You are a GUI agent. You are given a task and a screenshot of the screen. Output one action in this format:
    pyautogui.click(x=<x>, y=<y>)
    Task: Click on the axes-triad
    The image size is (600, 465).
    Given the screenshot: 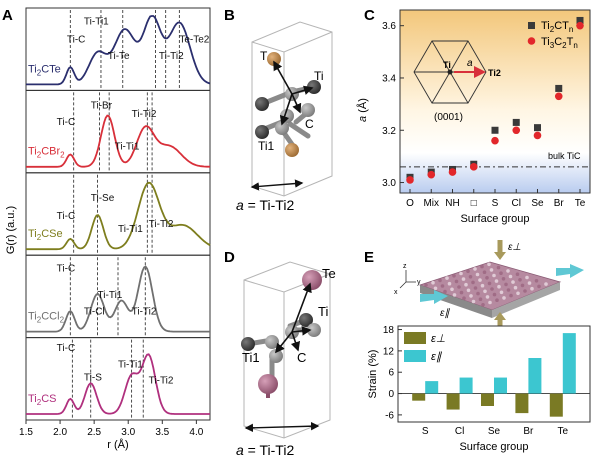 What is the action you would take?
    pyautogui.click(x=407, y=279)
    